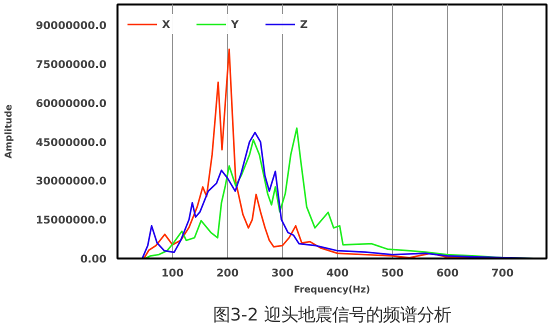  Describe the element at coordinates (71, 65) in the screenshot. I see `y-tick-label: 75000000.0` at that location.